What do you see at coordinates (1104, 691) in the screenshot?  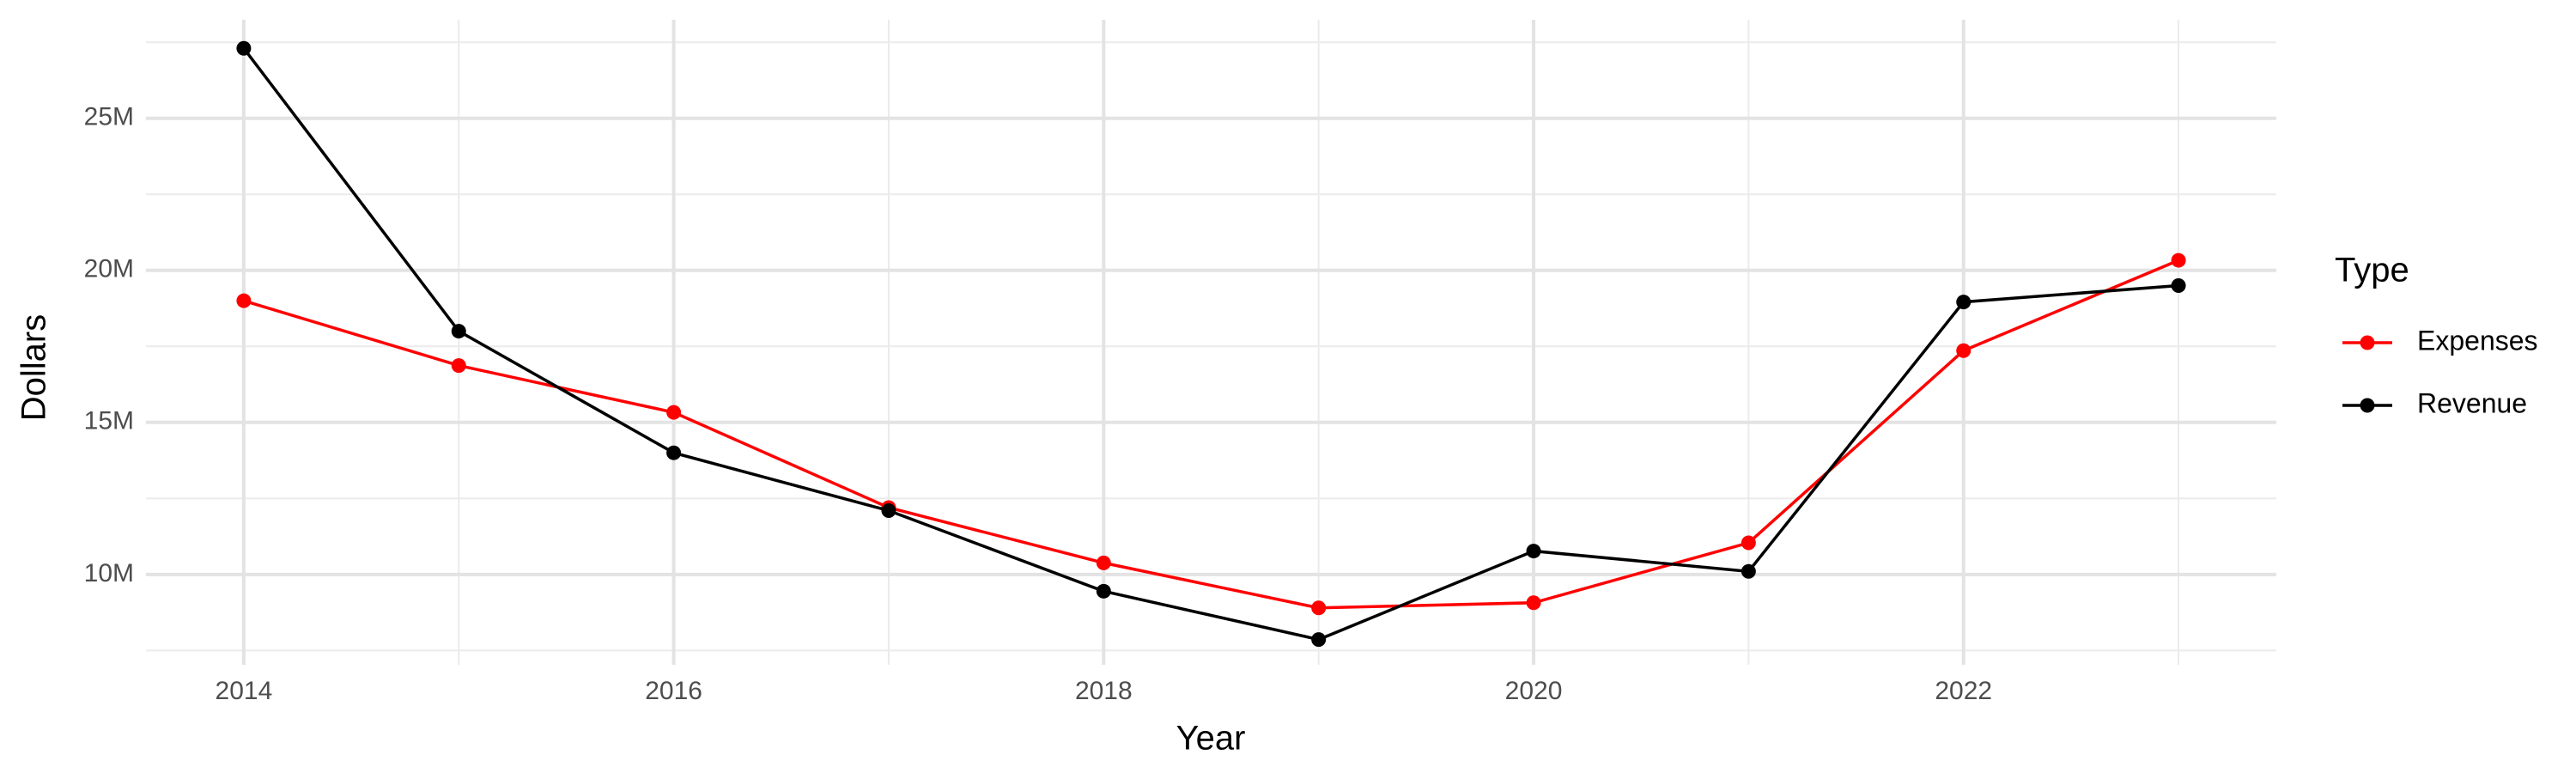 I see `x-tick-label: 2018` at bounding box center [1104, 691].